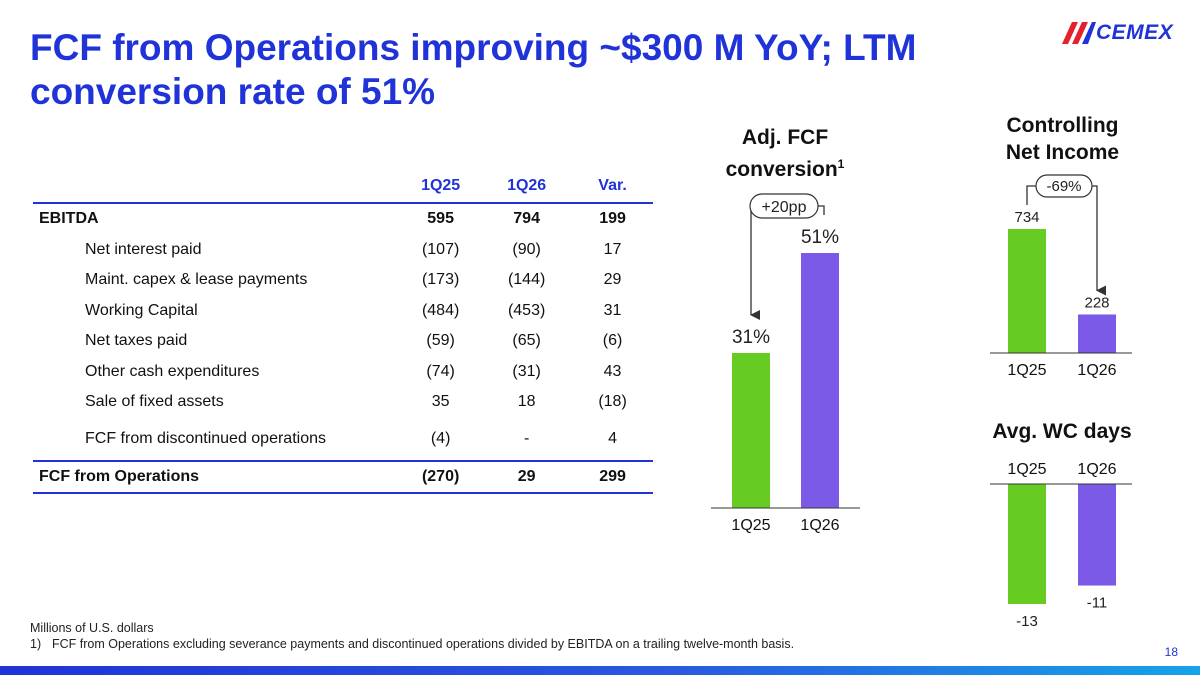  I want to click on fcf-bar-1q25, so click(751, 430).